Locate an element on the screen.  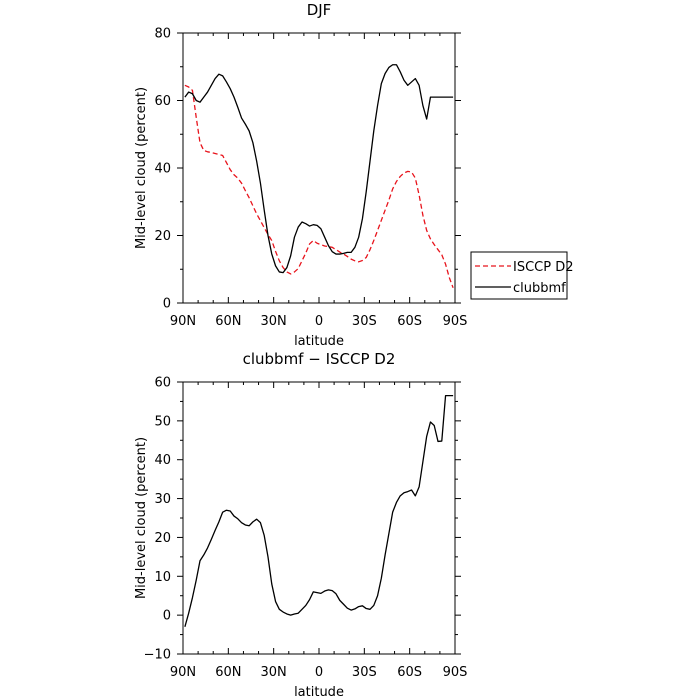
legend-label-clubbmf: clubbmf is located at coordinates (539, 288).